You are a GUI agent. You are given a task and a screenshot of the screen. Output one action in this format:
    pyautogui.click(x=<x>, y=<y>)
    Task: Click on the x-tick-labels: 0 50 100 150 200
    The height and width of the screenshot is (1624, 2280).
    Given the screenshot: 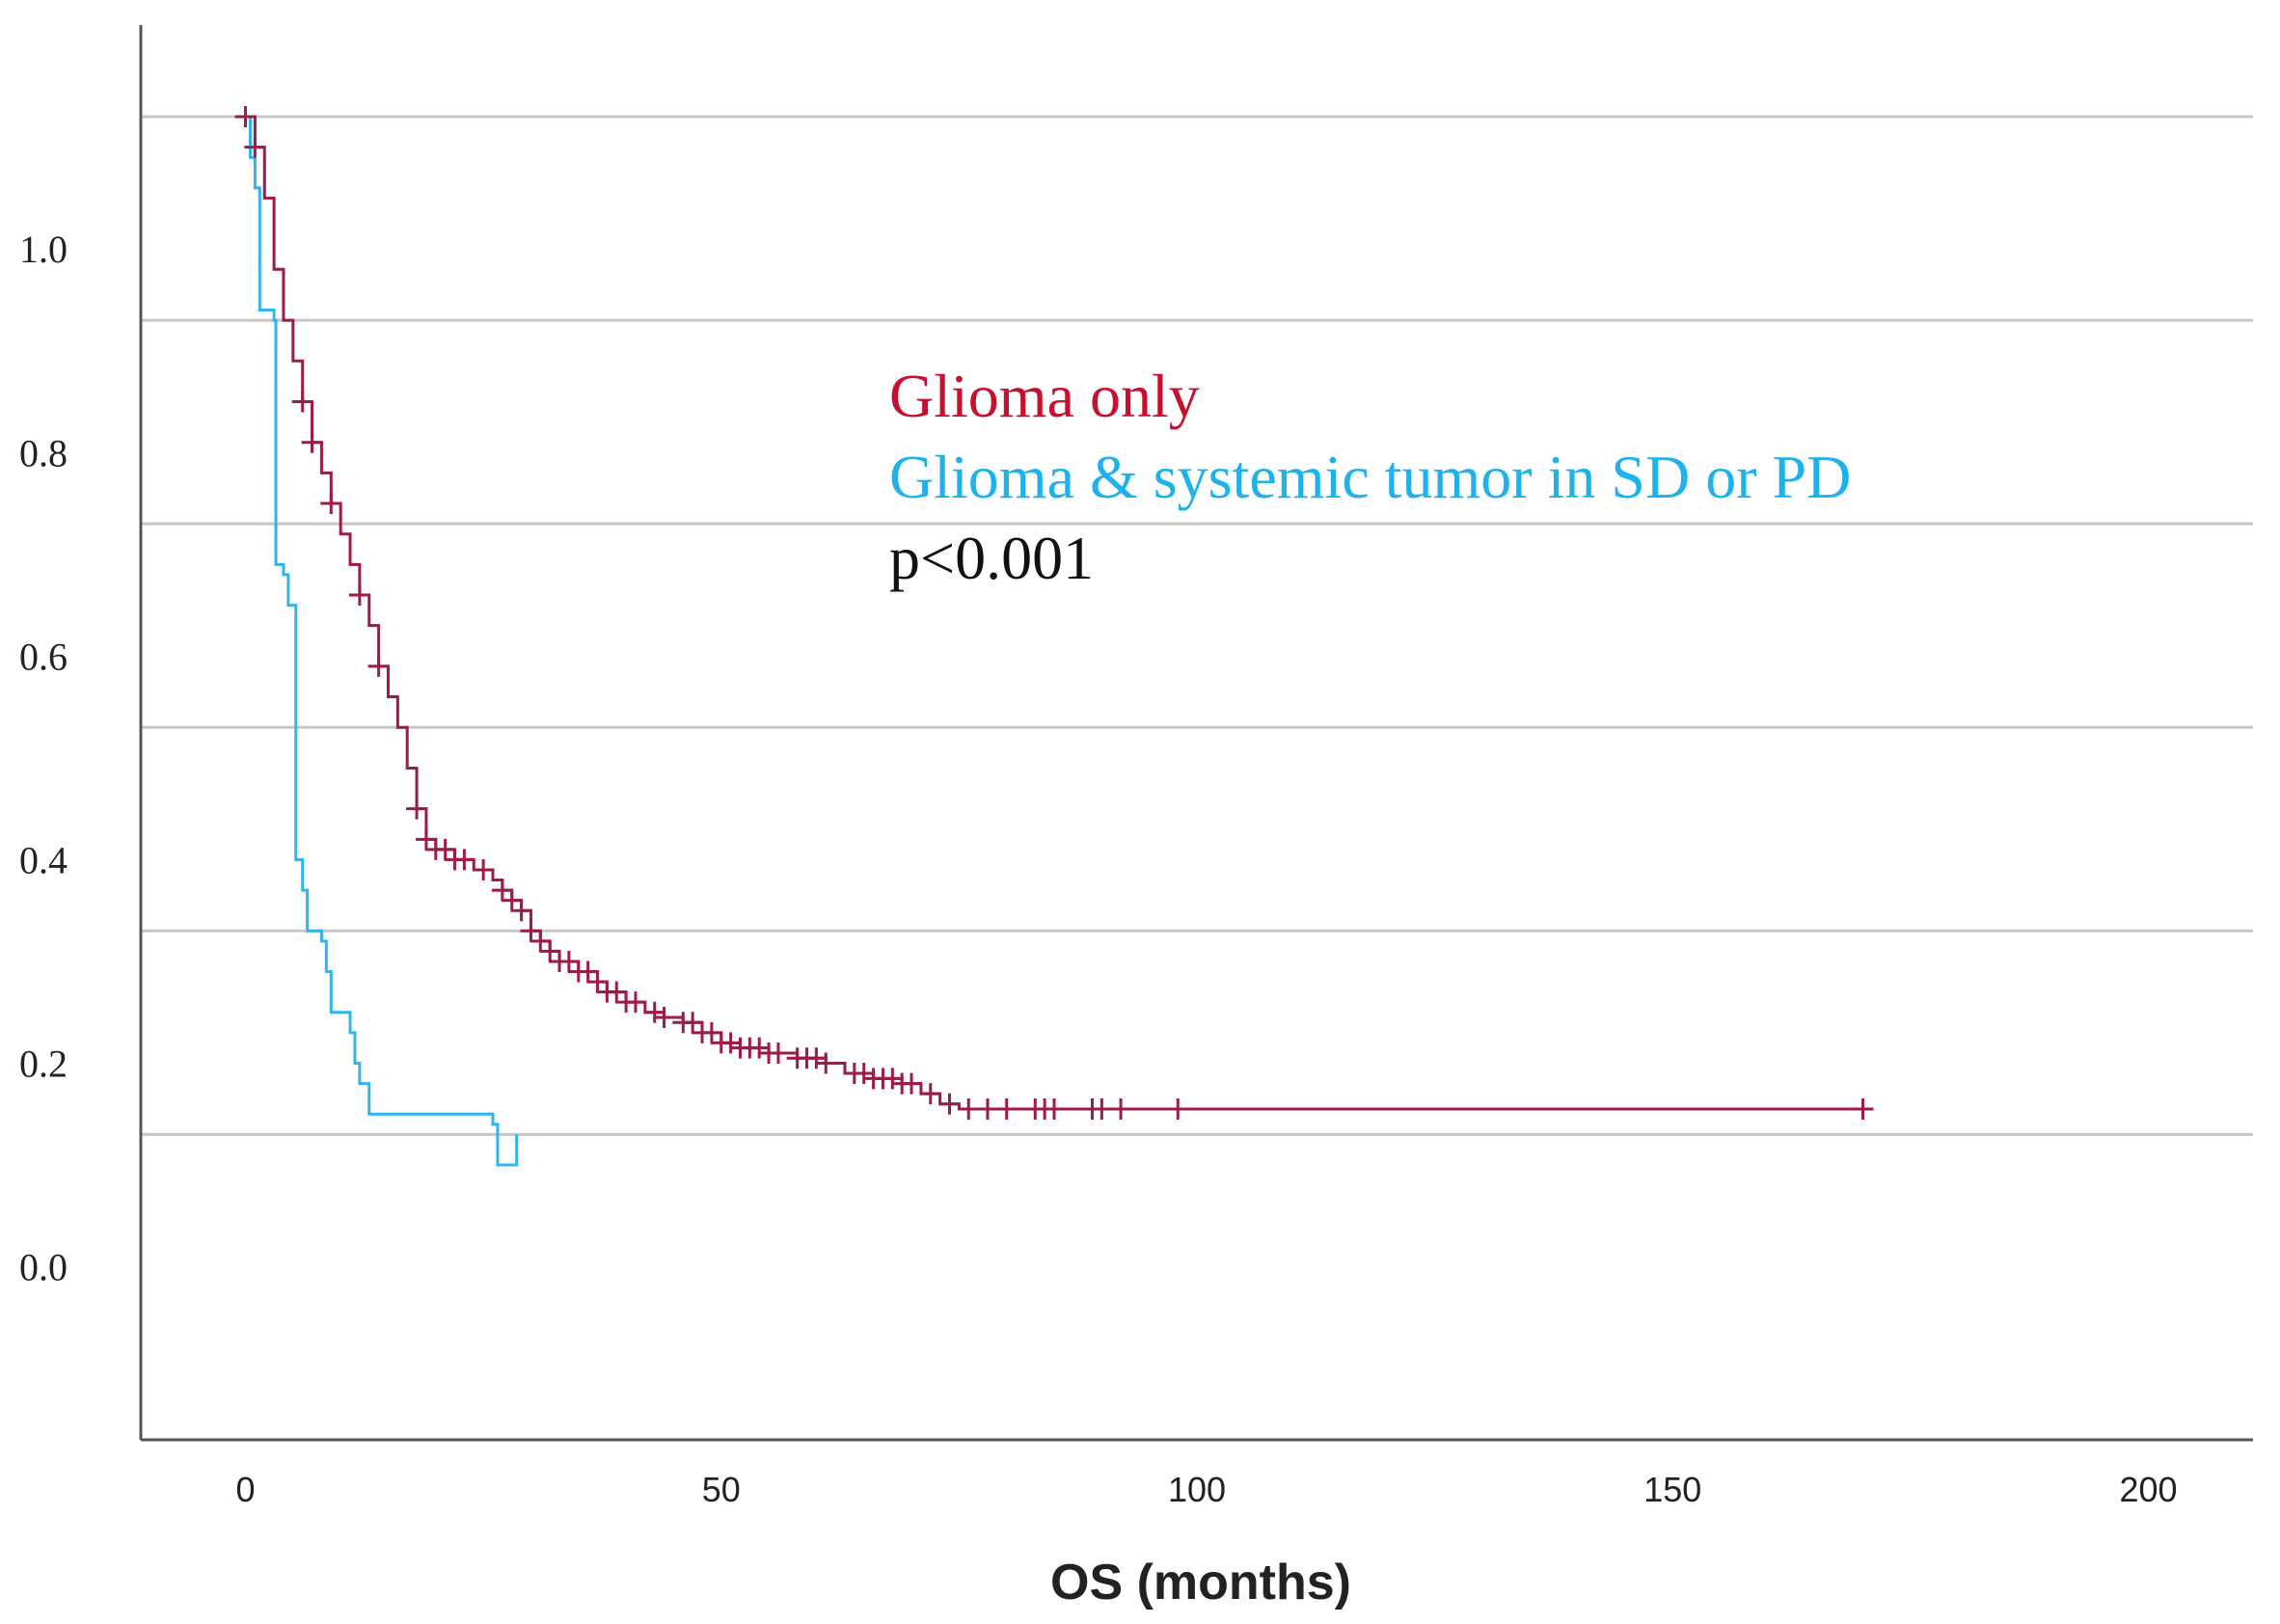 What is the action you would take?
    pyautogui.click(x=1206, y=1489)
    